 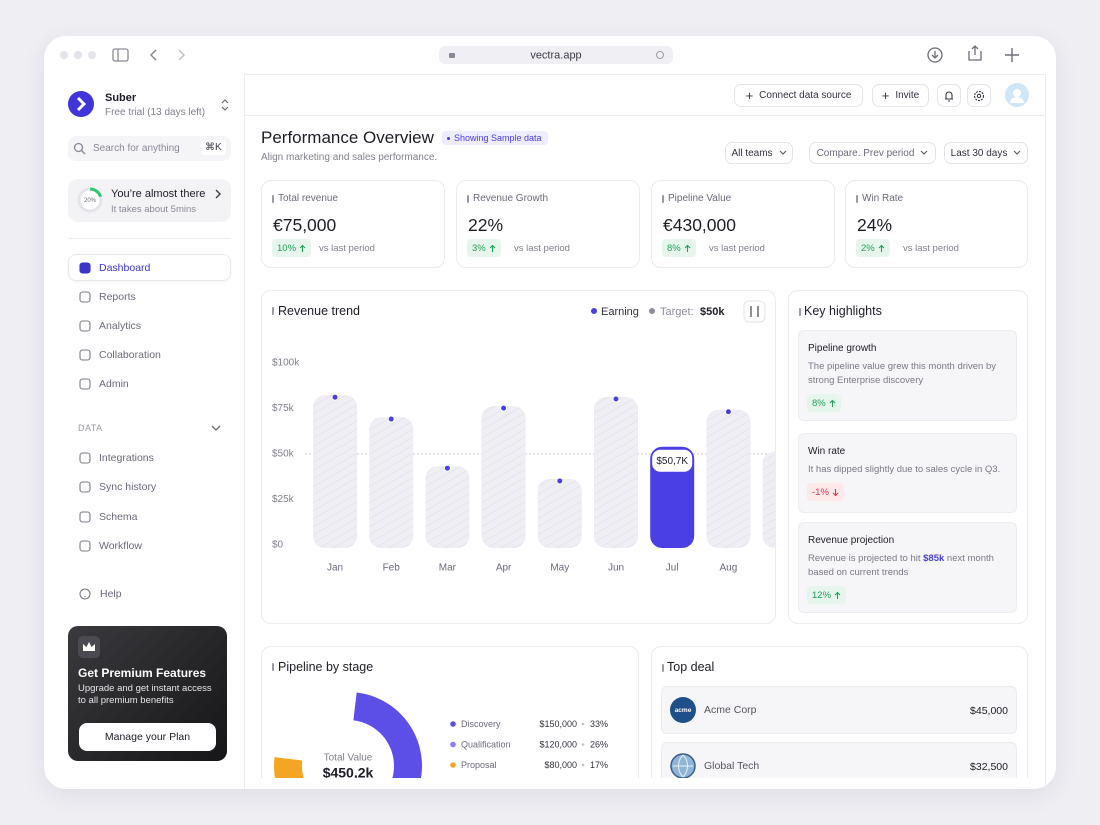 What do you see at coordinates (244, 431) in the screenshot?
I see `sidebar-border` at bounding box center [244, 431].